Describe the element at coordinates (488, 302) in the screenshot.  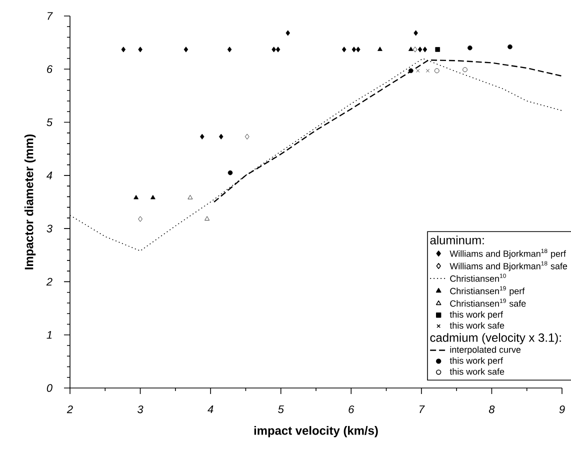
I see `legend-label: Christiansen$^{19}$ safe` at that location.